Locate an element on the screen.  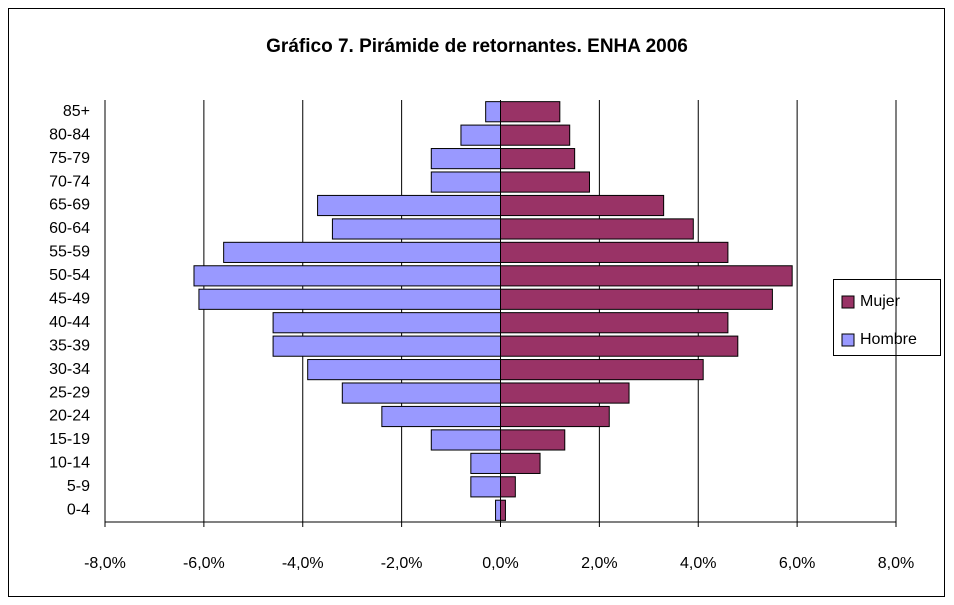
legend-label: Mujer is located at coordinates (880, 301).